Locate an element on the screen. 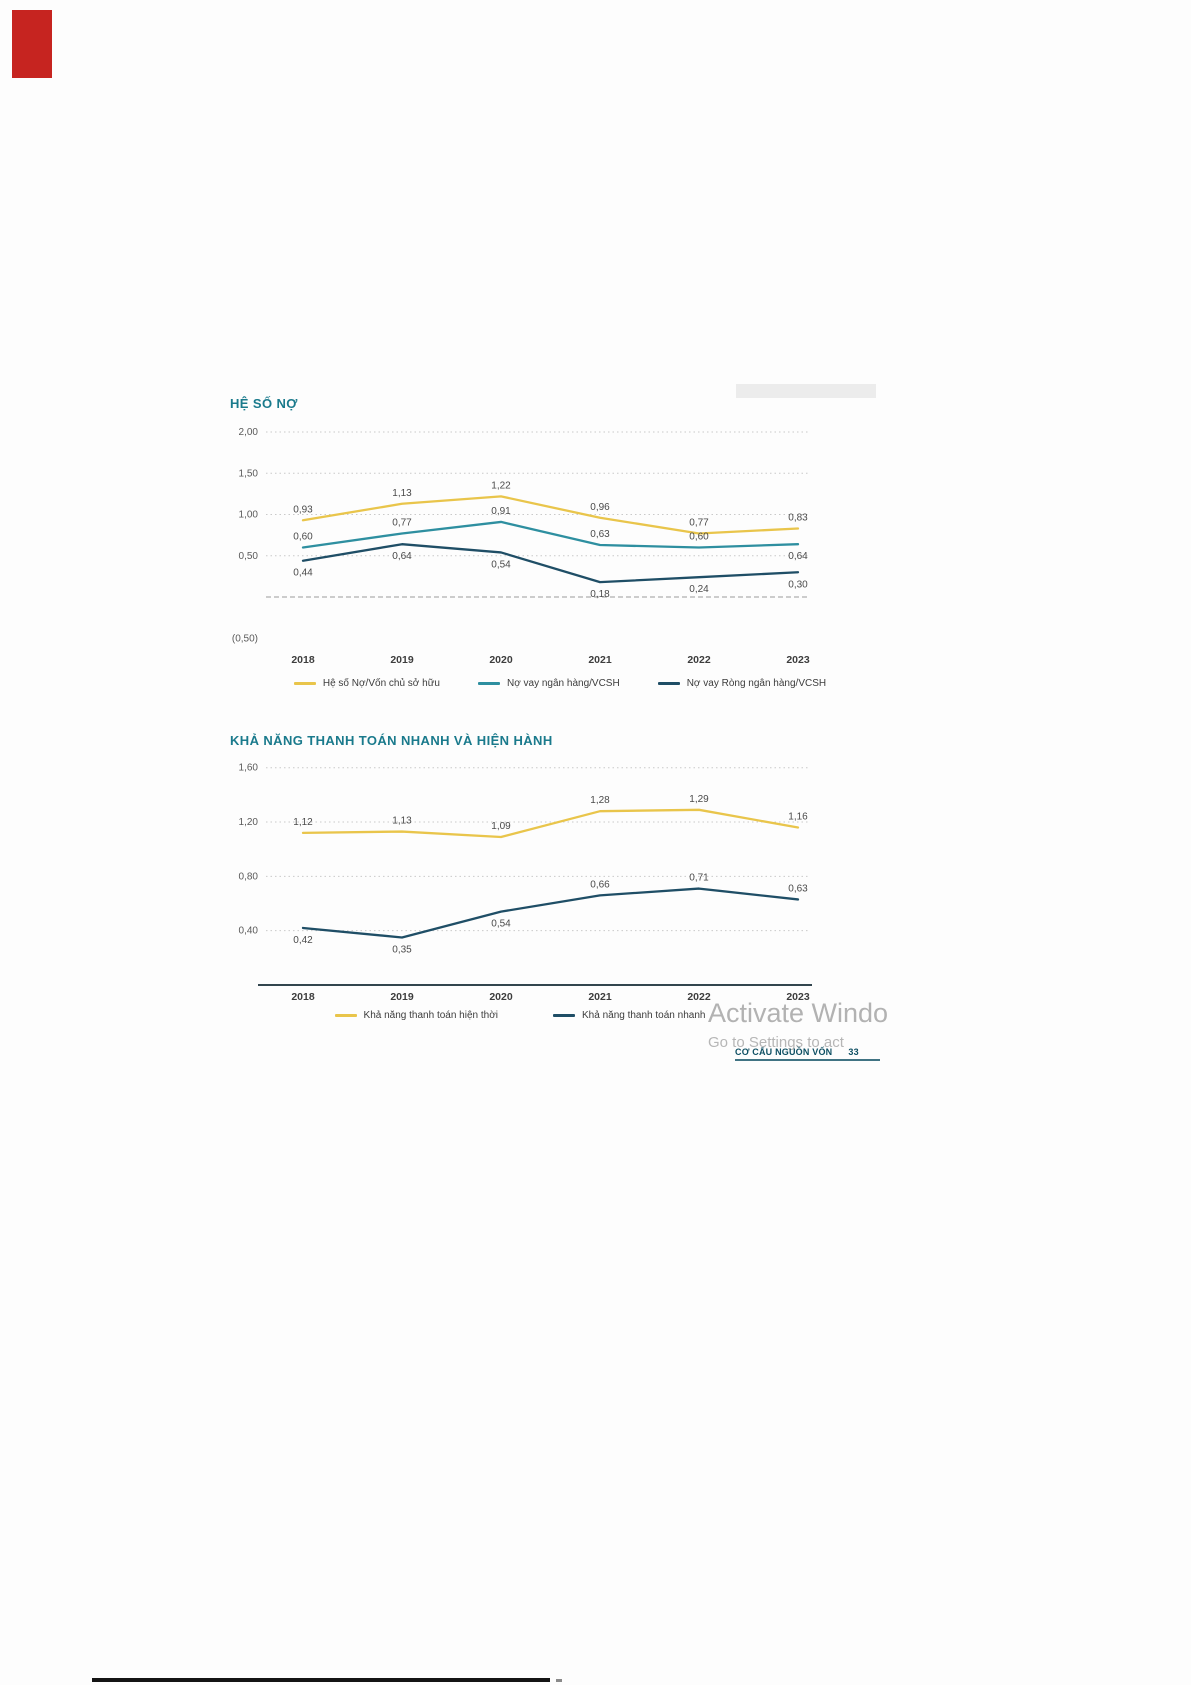 This screenshot has width=1191, height=1685. y-tick-label: 1,20 is located at coordinates (249, 822).